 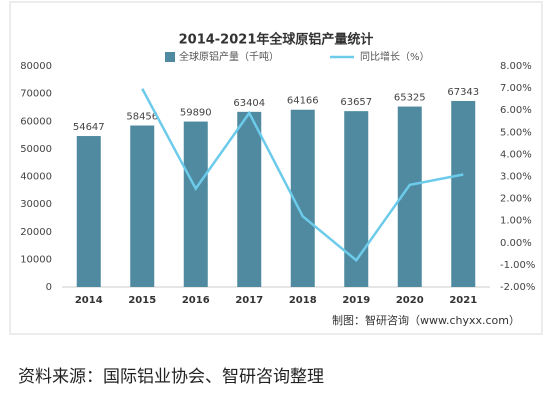 What do you see at coordinates (229, 56) in the screenshot?
I see `legend-label: 全球原铝产量（千吨）` at bounding box center [229, 56].